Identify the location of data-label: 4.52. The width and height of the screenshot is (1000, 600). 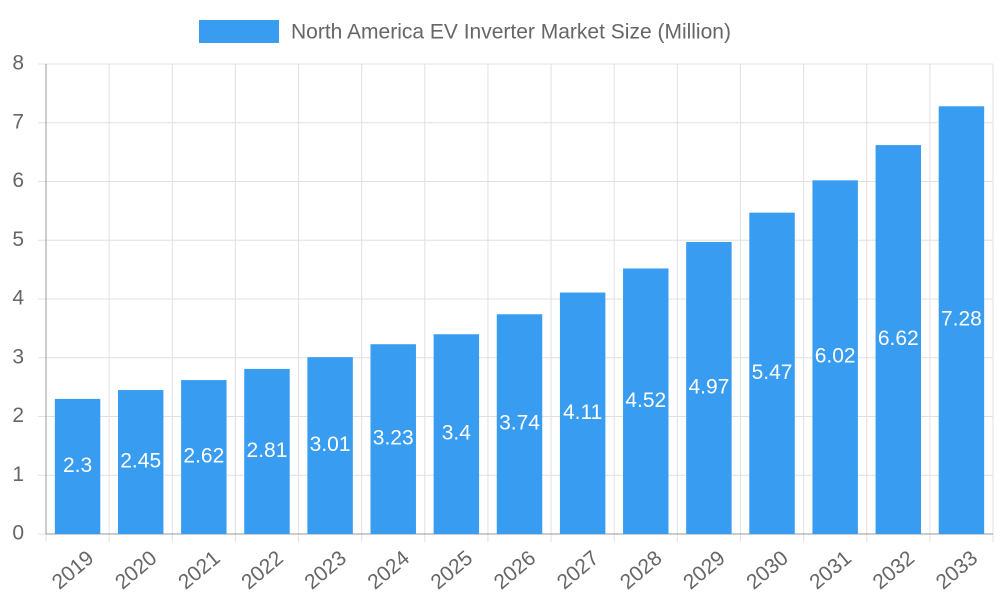
(645, 400).